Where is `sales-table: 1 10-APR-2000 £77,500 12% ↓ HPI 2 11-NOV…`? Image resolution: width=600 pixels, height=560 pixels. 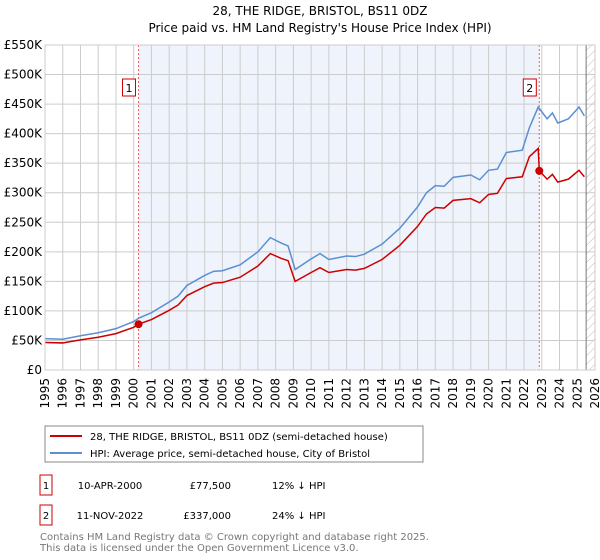
sales-table: 1 10-APR-2000 £77,500 12% ↓ HPI 2 11-NOV… is located at coordinates (182, 500).